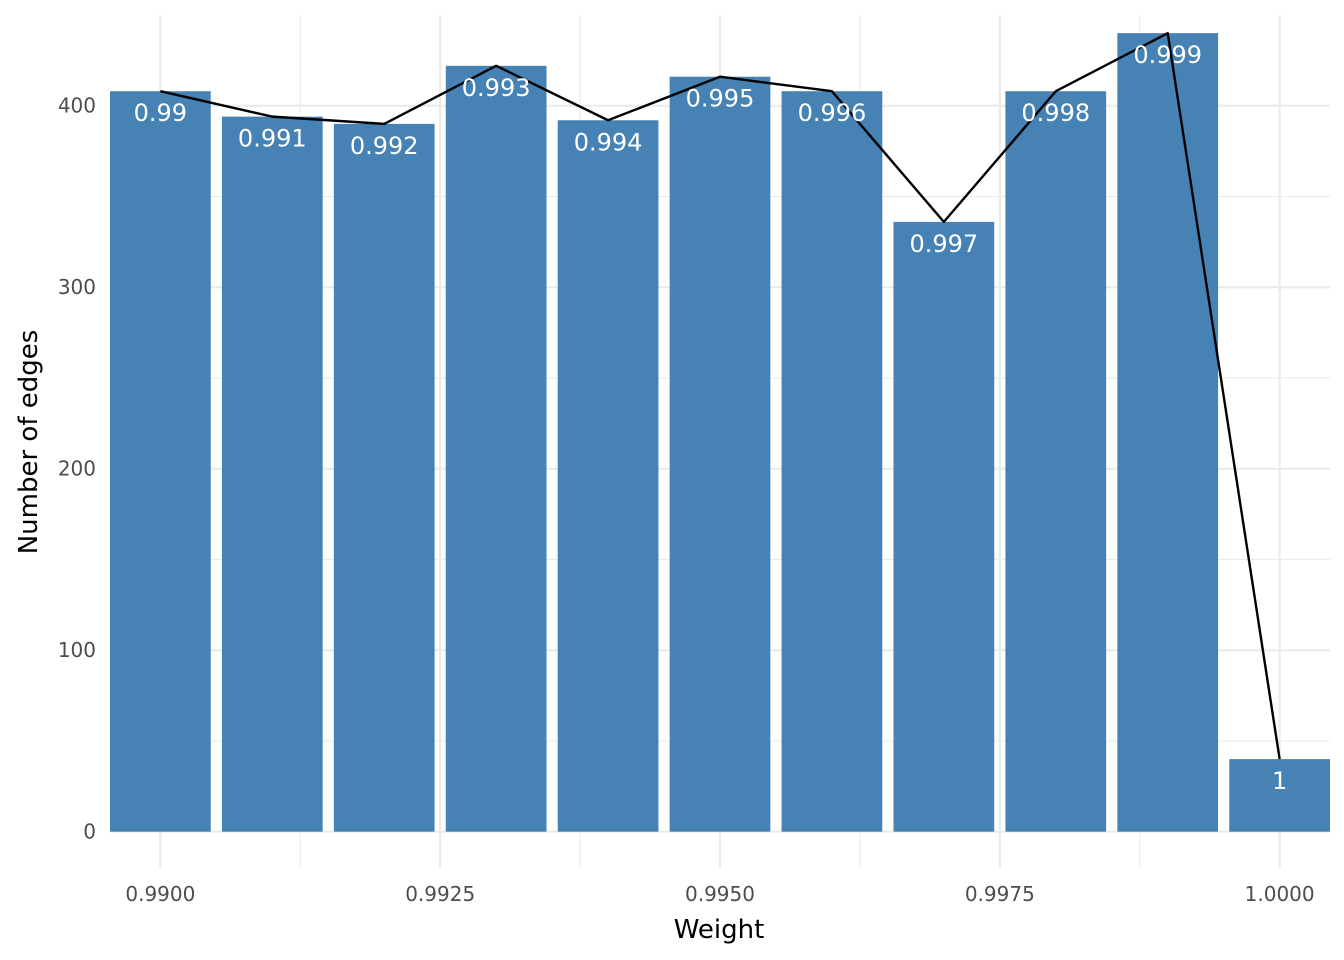  I want to click on bar-label: 0.996, so click(832, 113).